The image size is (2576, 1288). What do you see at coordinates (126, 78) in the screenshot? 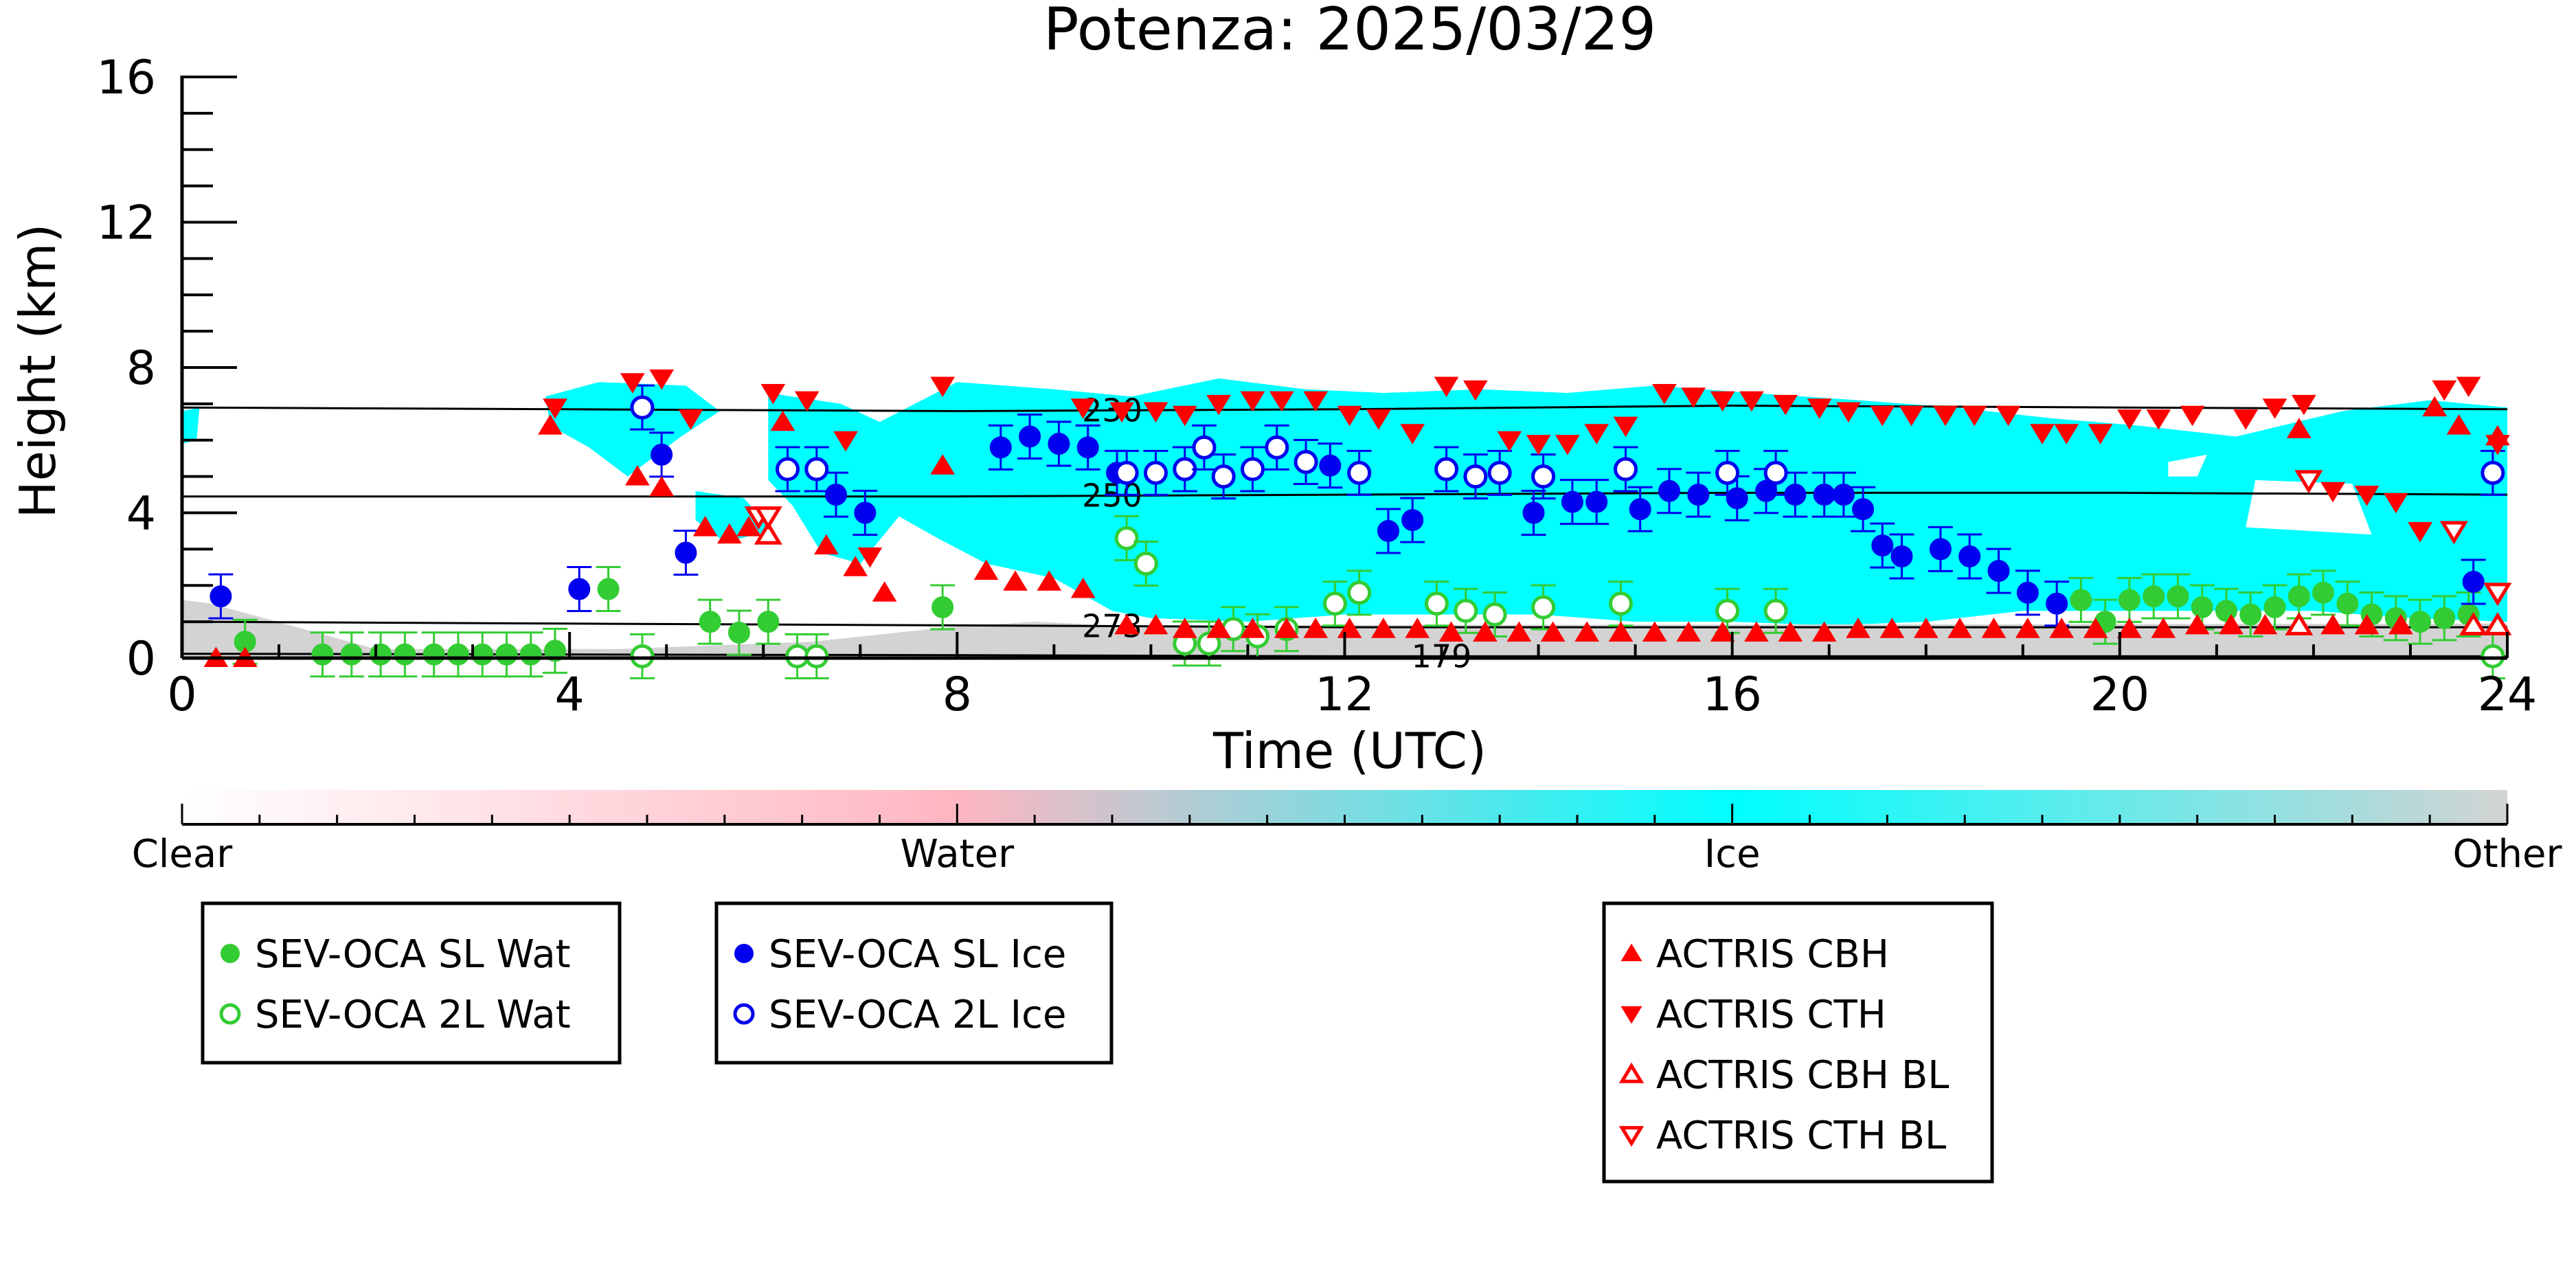
I see `y-tick-label: 16` at bounding box center [126, 78].